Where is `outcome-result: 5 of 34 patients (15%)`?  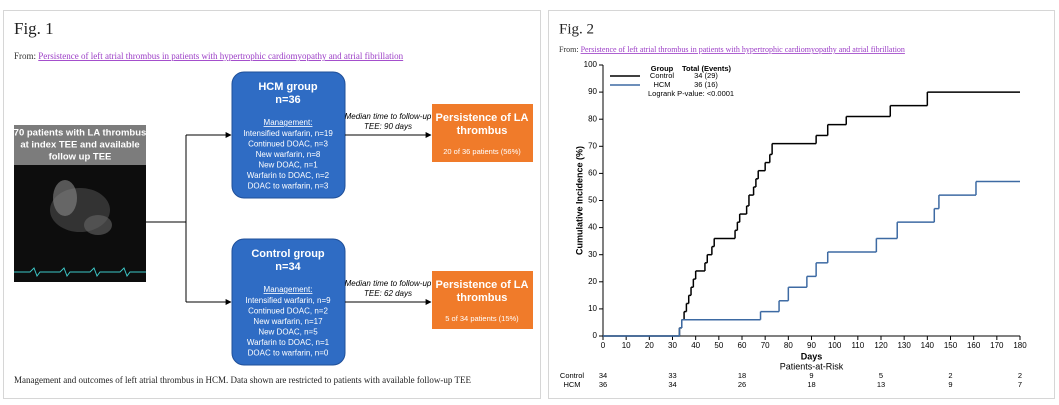
outcome-result: 5 of 34 patients (15%) is located at coordinates (482, 318).